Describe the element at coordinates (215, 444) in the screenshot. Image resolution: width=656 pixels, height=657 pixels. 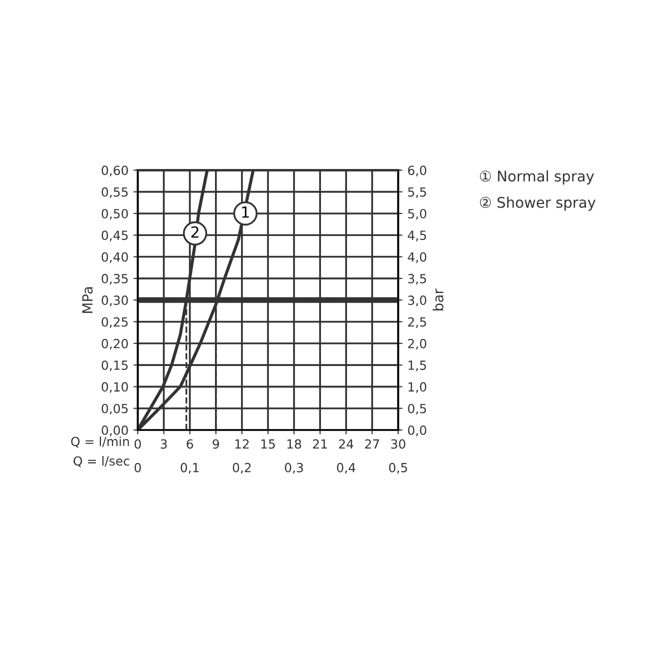
I see `x-tick-label: 9` at that location.